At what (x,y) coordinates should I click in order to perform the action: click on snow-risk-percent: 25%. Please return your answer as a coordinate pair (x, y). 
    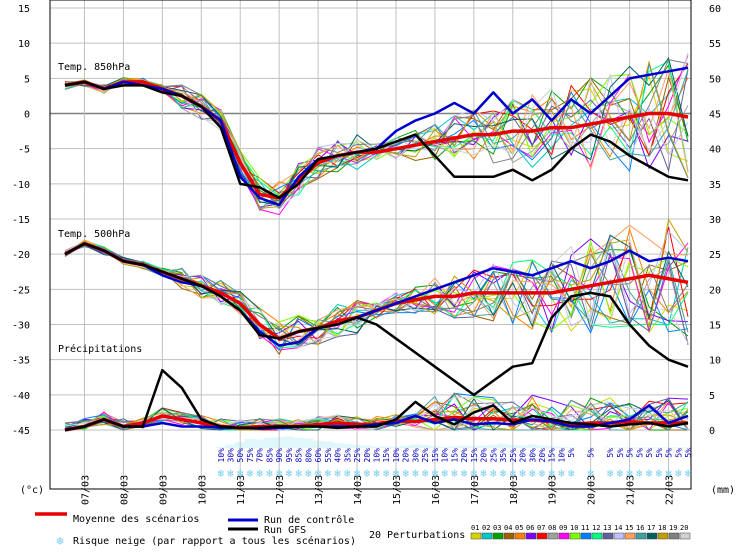
    Looking at the image, I should click on (425, 455).